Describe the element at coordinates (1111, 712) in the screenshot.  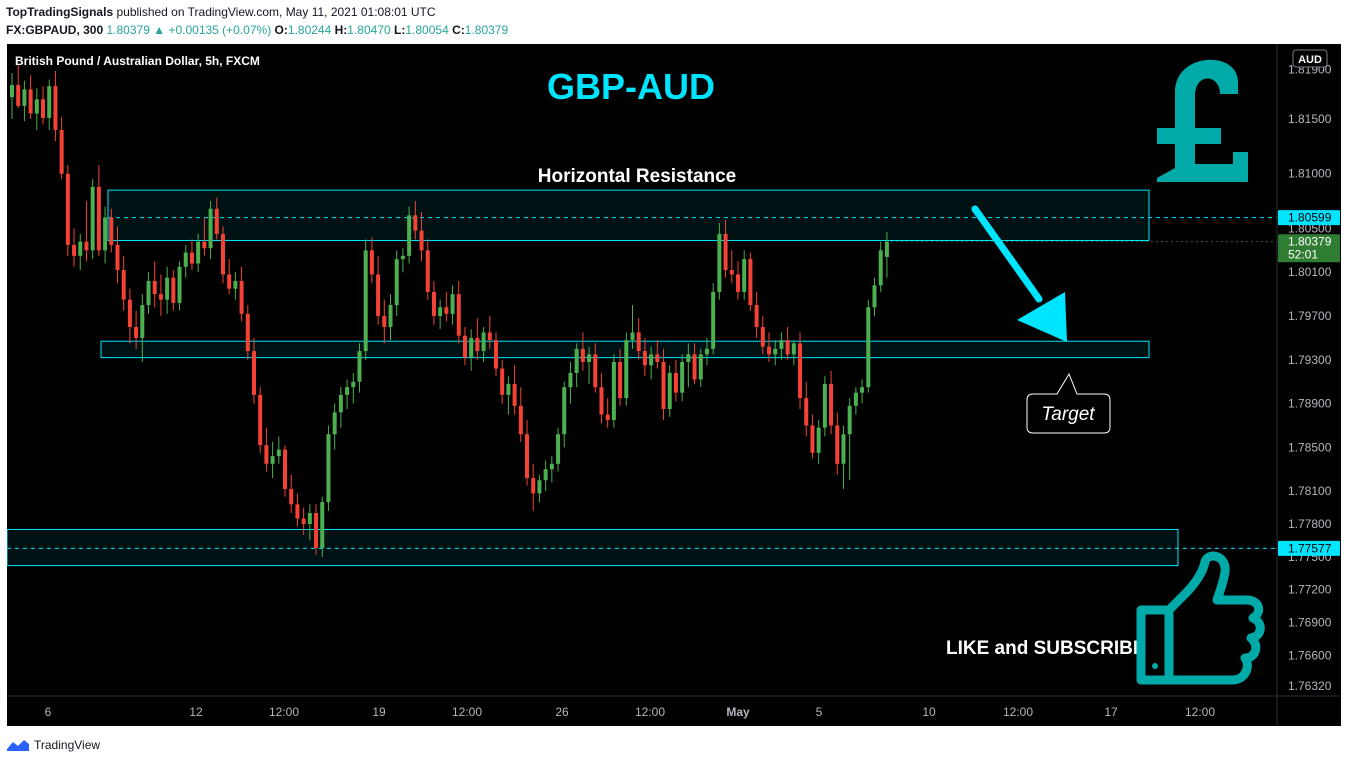
I see `x-tick-label: 17` at that location.